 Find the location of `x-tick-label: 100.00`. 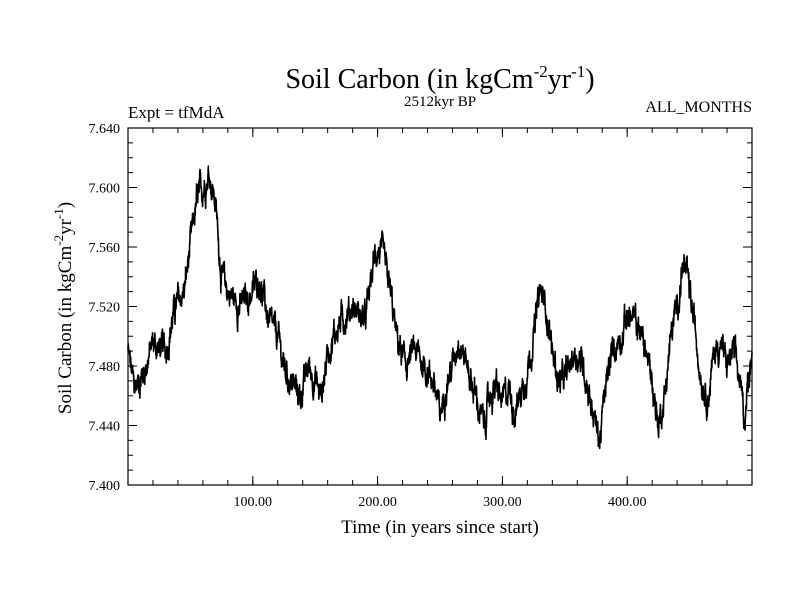

x-tick-label: 100.00 is located at coordinates (253, 502).